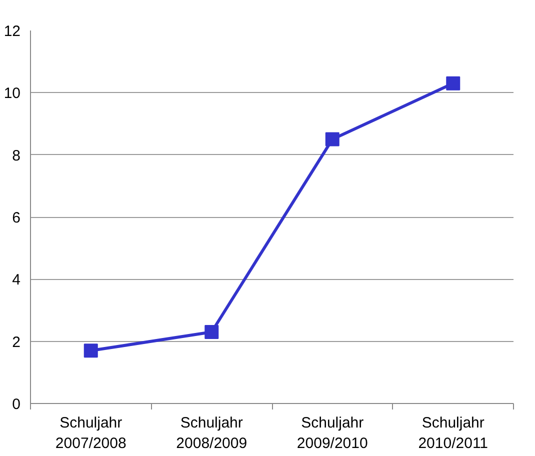 The width and height of the screenshot is (535, 456). What do you see at coordinates (12, 31) in the screenshot?
I see `y-tick-label: 12` at bounding box center [12, 31].